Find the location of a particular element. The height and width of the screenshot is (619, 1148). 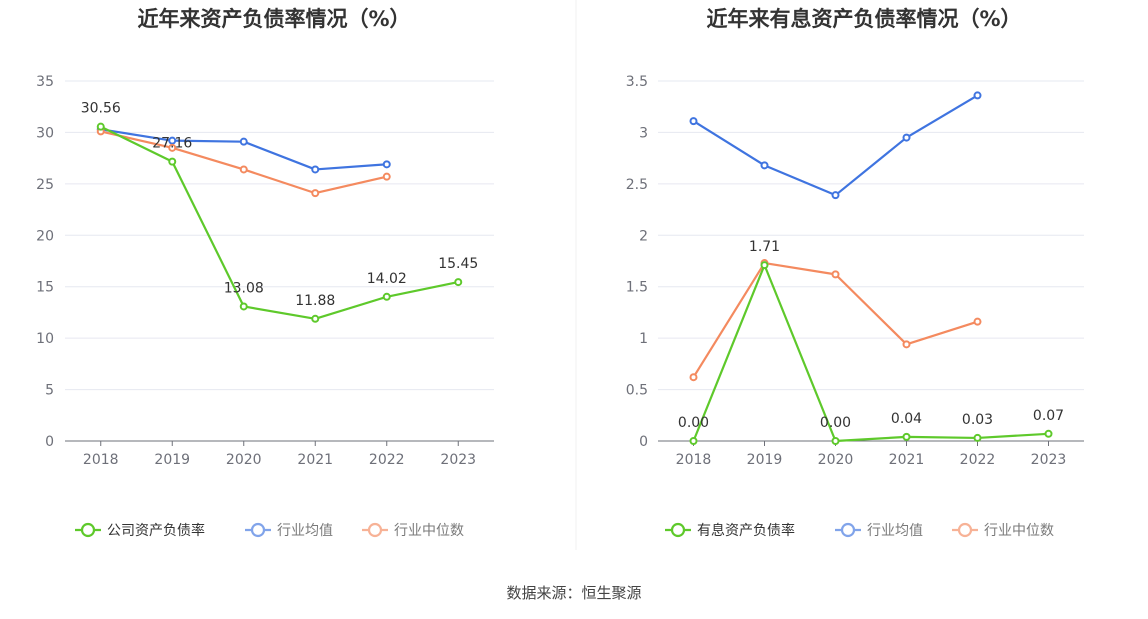

data-label: 0.04 is located at coordinates (906, 419).